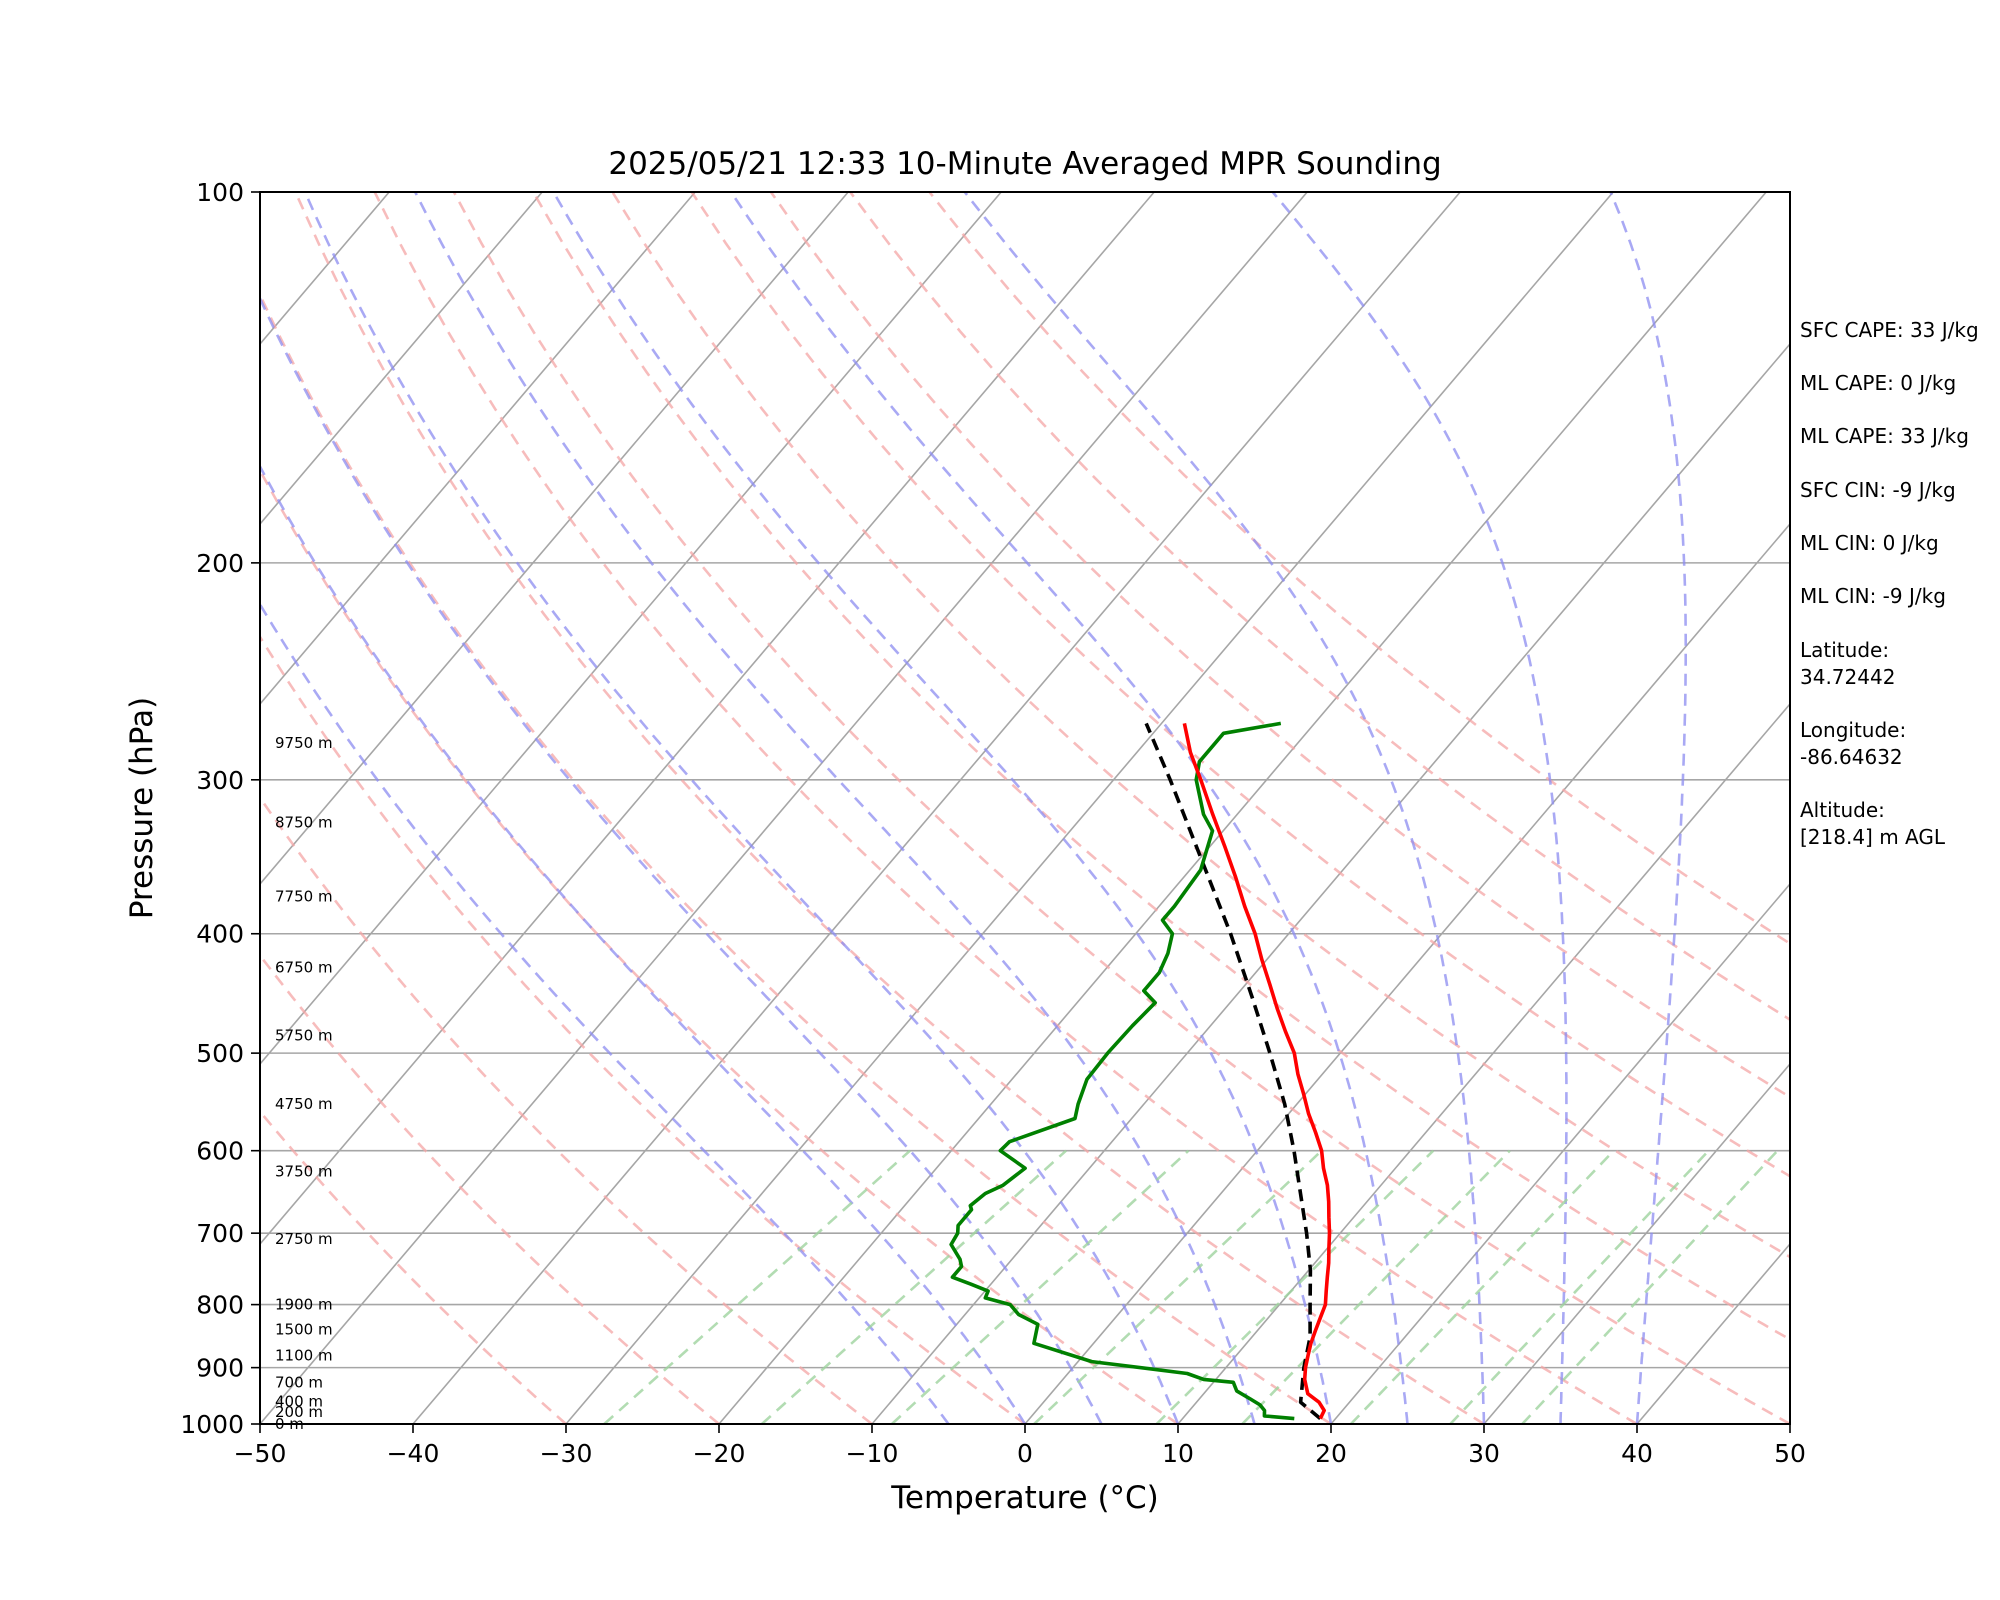 This screenshot has width=2000, height=1600. I want to click on y-axis-ticks: 1000 900 800 700 600 500 400 300 200 100, so click(220, 808).